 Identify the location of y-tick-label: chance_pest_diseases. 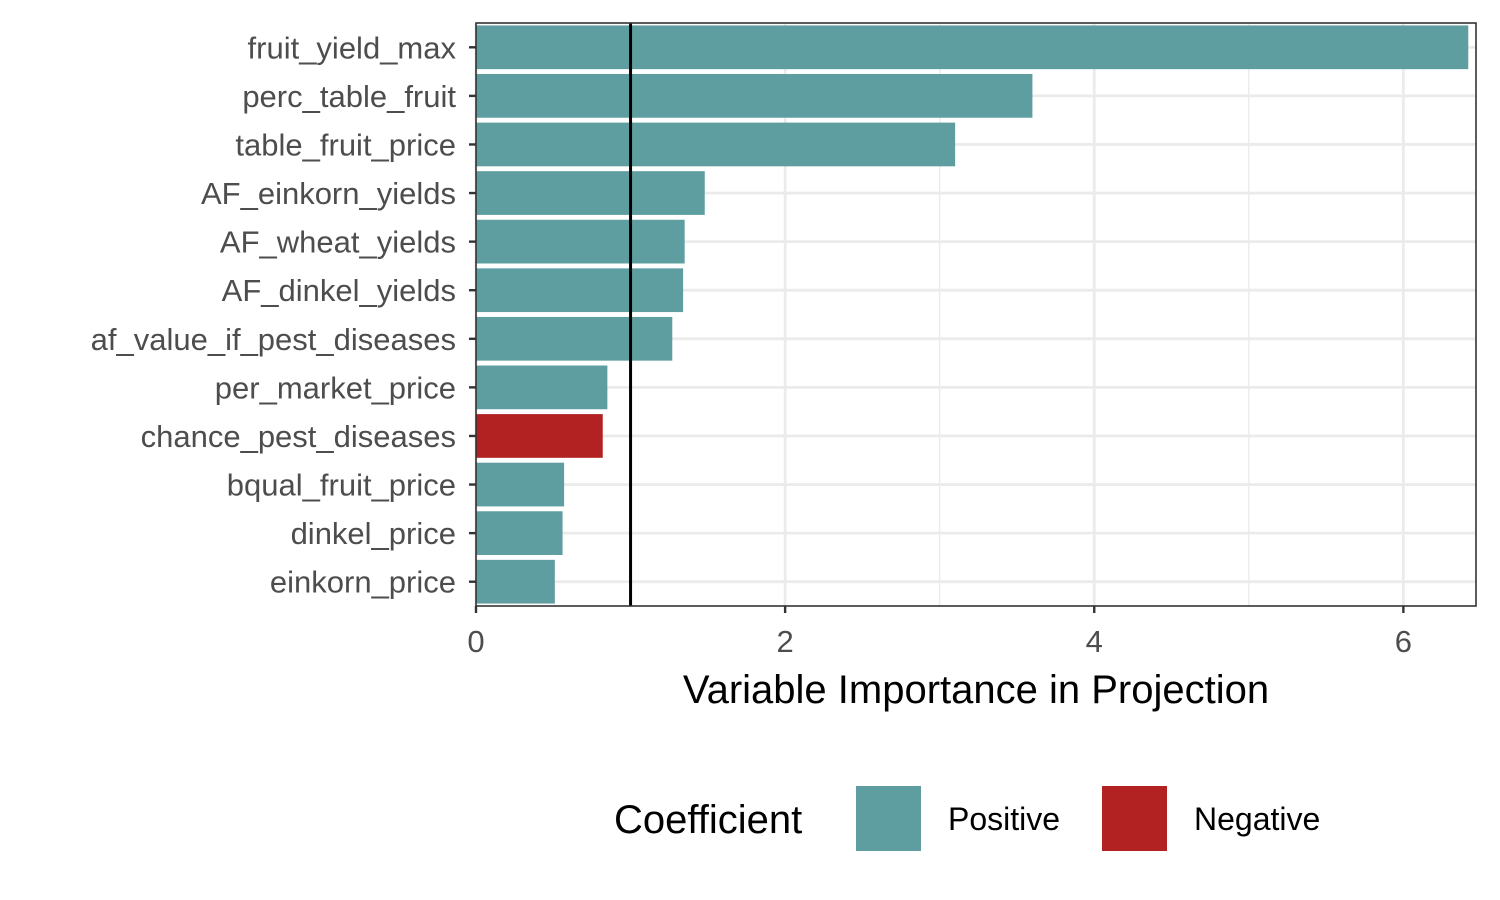
(298, 436).